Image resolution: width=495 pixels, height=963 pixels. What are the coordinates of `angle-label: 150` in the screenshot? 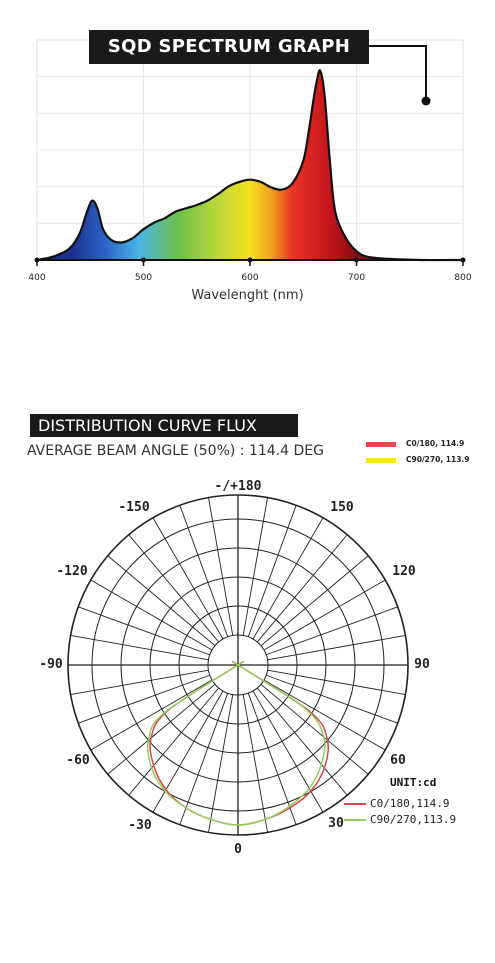 It's located at (342, 507).